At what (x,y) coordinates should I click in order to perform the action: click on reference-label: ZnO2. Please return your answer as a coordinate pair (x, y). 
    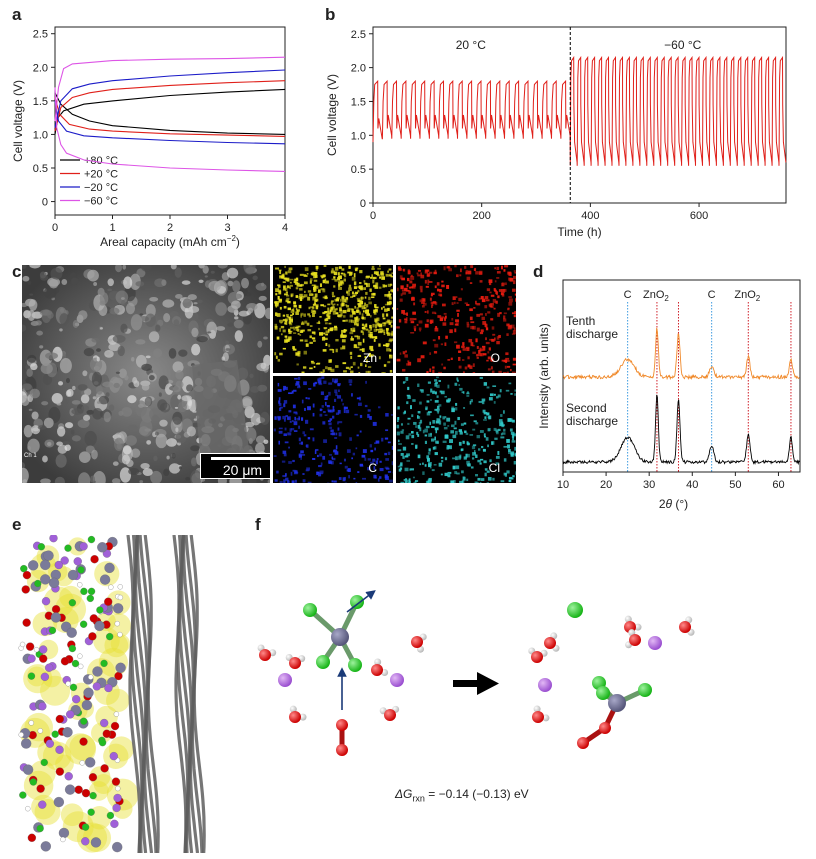
    Looking at the image, I should click on (656, 296).